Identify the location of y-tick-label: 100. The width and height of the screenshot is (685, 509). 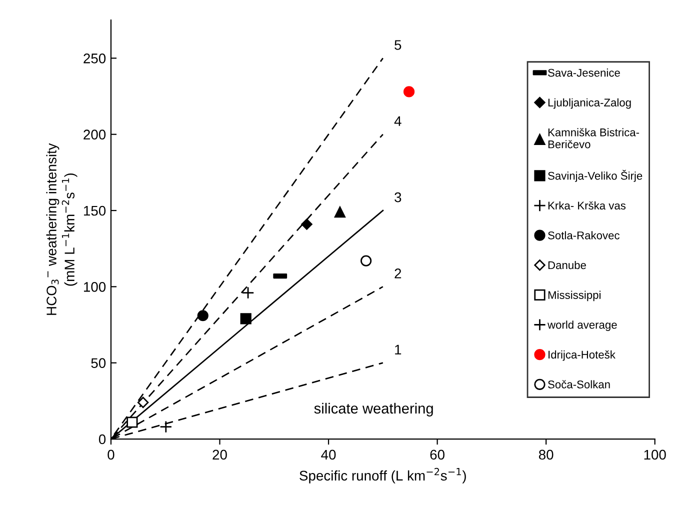
(95, 287).